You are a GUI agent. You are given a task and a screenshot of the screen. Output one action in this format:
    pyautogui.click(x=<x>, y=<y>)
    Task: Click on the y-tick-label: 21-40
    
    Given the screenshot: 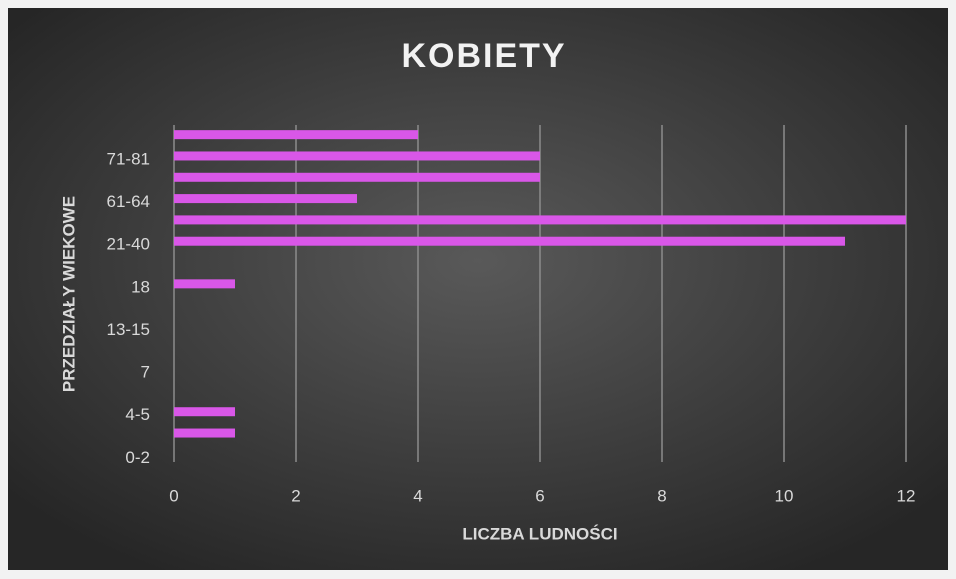 What is the action you would take?
    pyautogui.click(x=128, y=244)
    